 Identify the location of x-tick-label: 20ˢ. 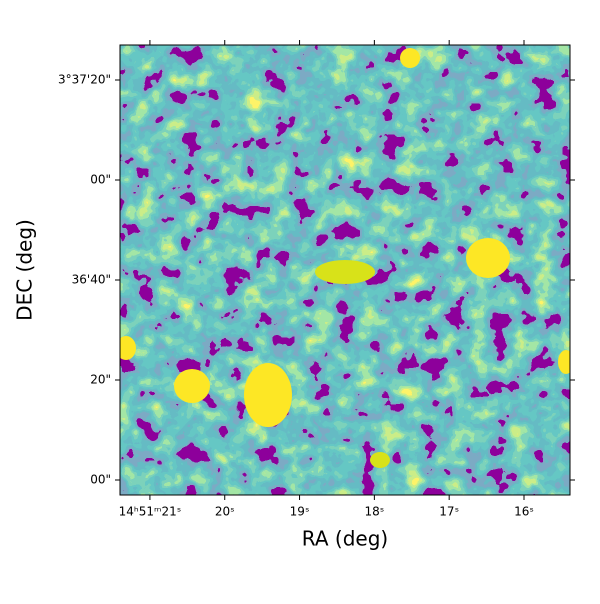
(225, 512).